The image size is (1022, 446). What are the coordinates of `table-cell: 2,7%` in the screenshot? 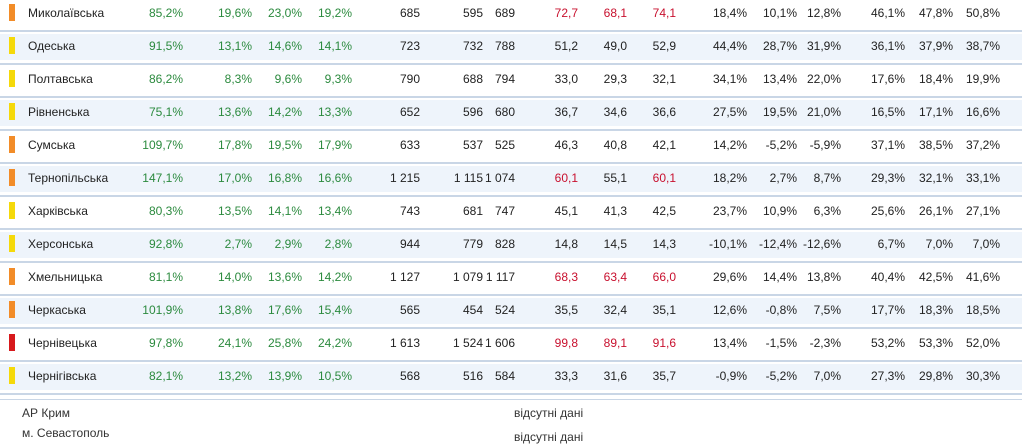 It's located at (238, 244).